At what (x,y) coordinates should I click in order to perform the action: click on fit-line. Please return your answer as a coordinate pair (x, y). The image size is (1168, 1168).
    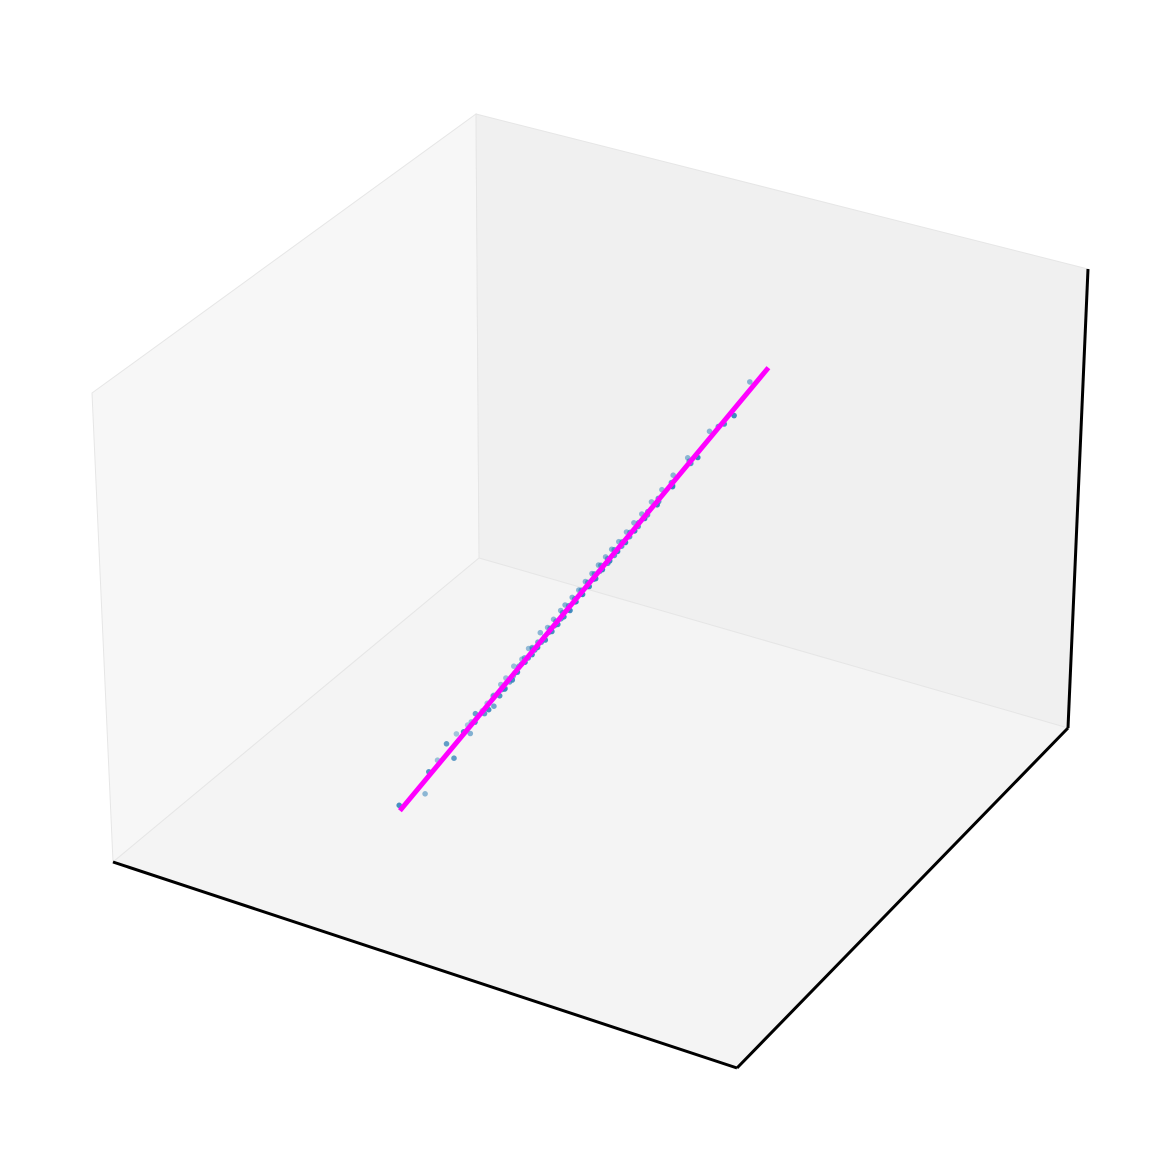
    Looking at the image, I should click on (584, 589).